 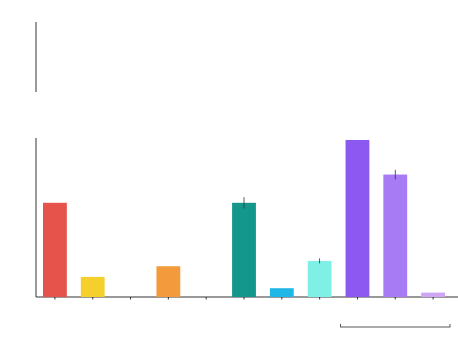 I want to click on group-bracket, so click(x=395, y=326).